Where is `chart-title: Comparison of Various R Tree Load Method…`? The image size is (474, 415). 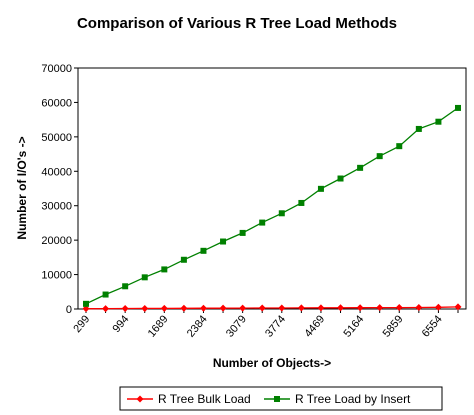 chart-title: Comparison of Various R Tree Load Method… is located at coordinates (237, 23).